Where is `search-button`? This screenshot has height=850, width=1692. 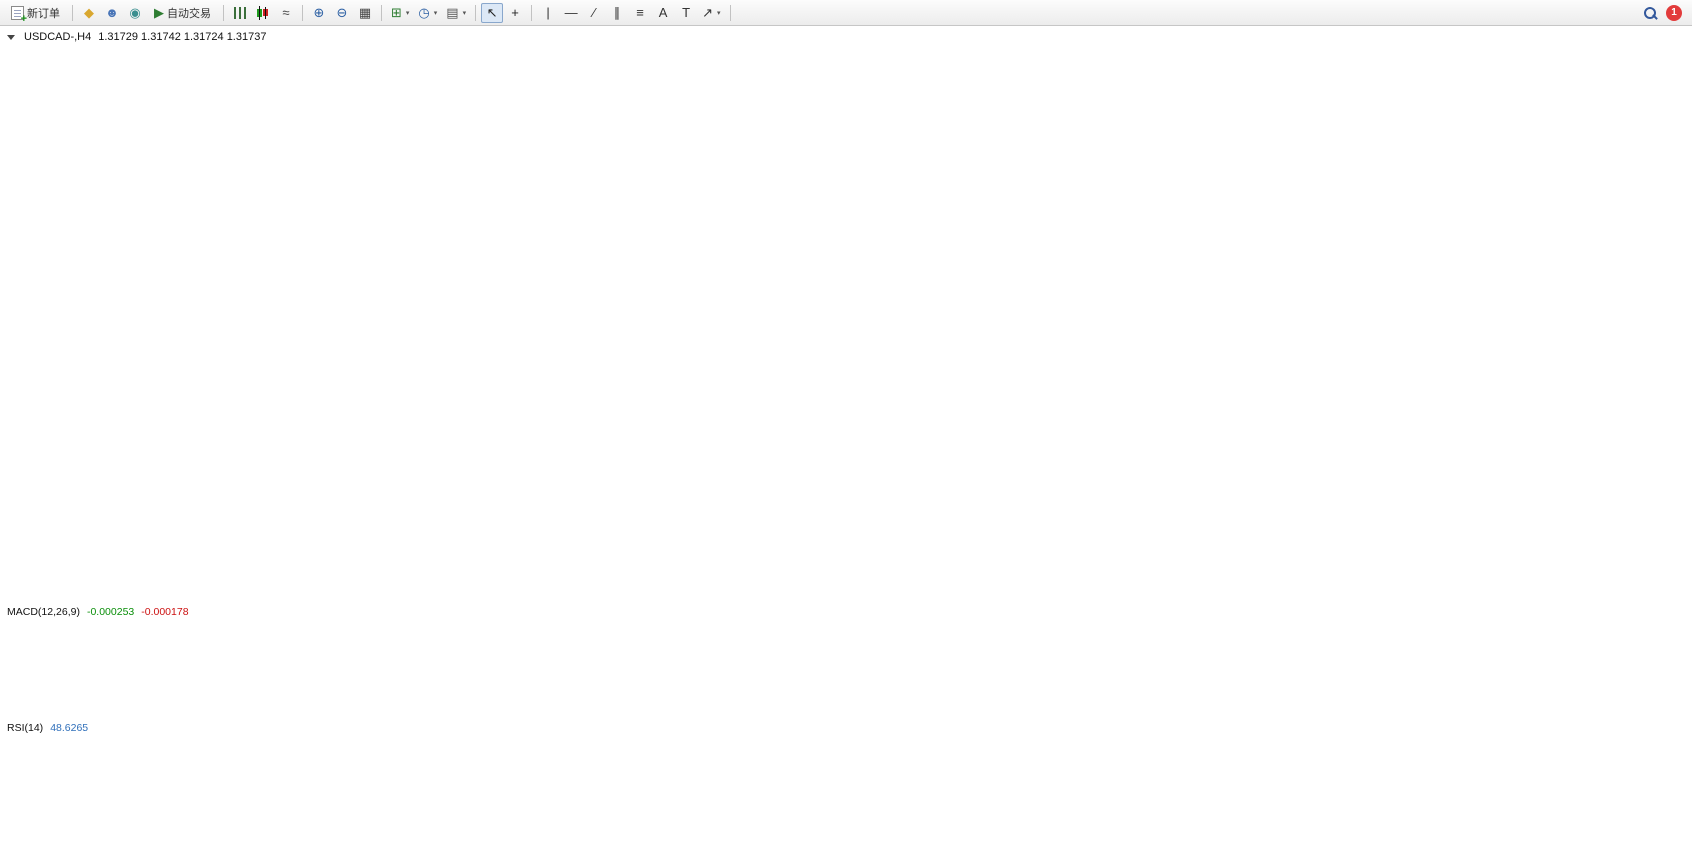
search-button is located at coordinates (1650, 13).